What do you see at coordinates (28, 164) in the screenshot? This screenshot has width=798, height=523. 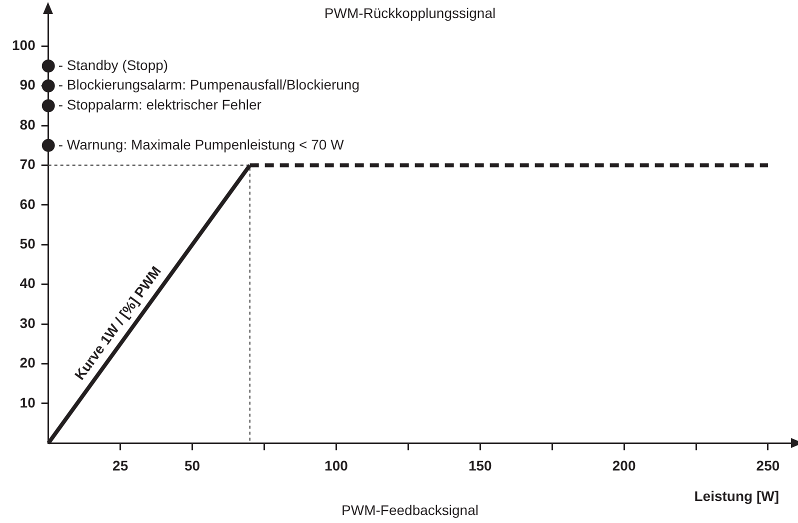 I see `y-tick-label: 70` at bounding box center [28, 164].